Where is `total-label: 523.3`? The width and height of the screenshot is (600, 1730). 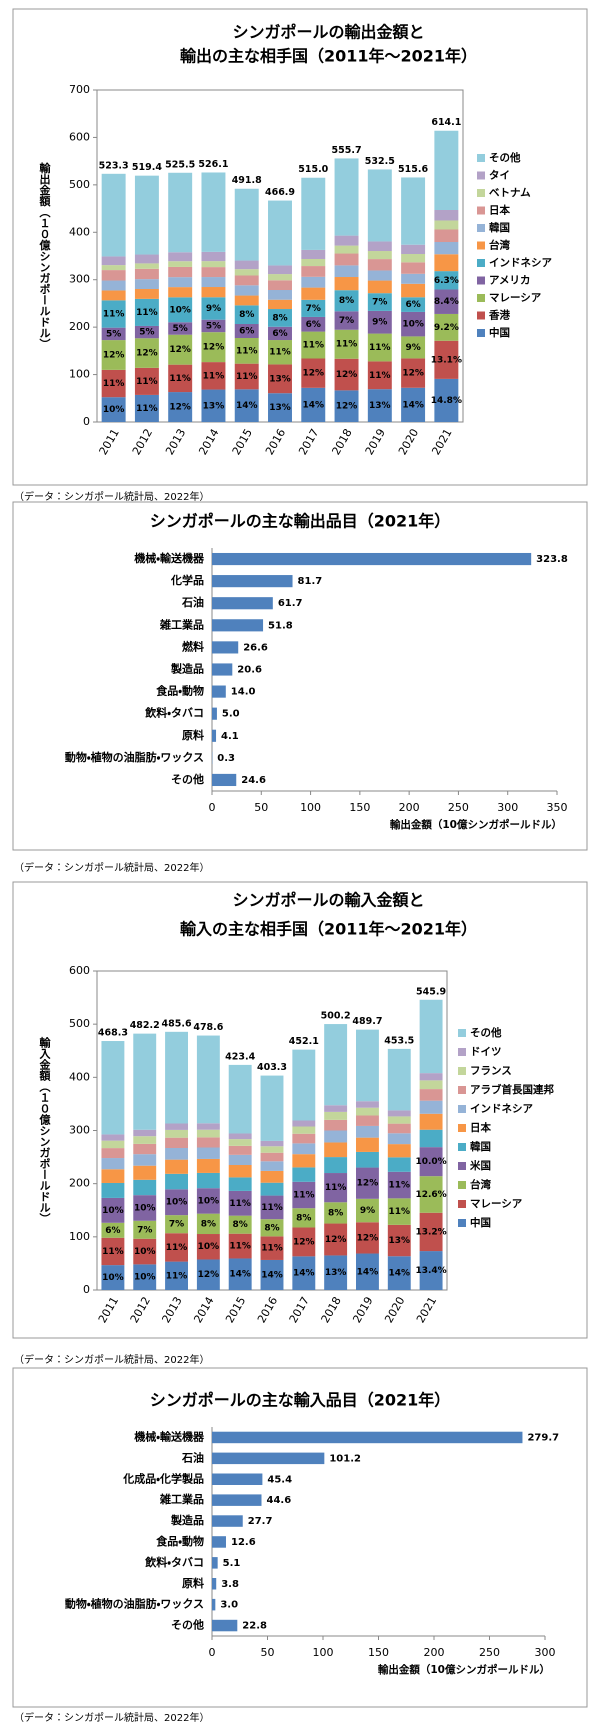
total-label: 523.3 is located at coordinates (114, 165).